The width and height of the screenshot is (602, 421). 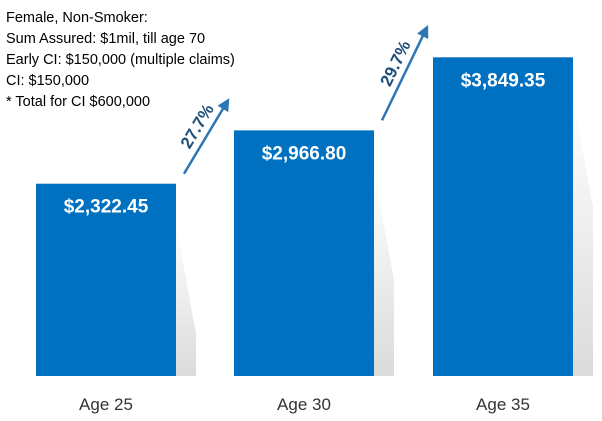 What do you see at coordinates (304, 153) in the screenshot?
I see `bar-value-label: $2,966.80` at bounding box center [304, 153].